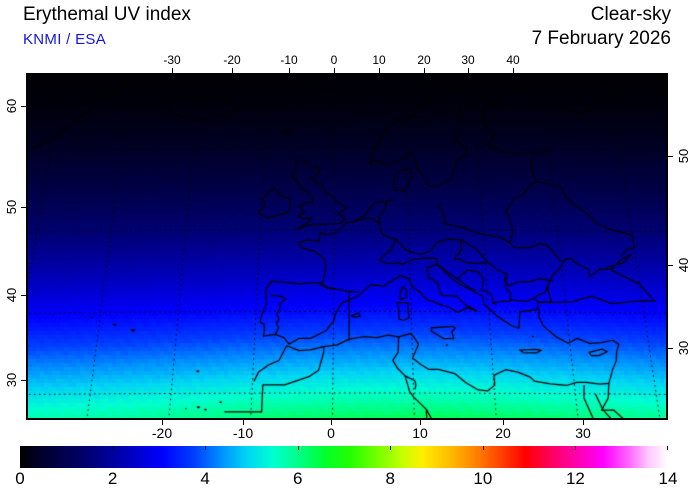  Describe the element at coordinates (630, 14) in the screenshot. I see `sky-condition-label: Clear-sky` at that location.